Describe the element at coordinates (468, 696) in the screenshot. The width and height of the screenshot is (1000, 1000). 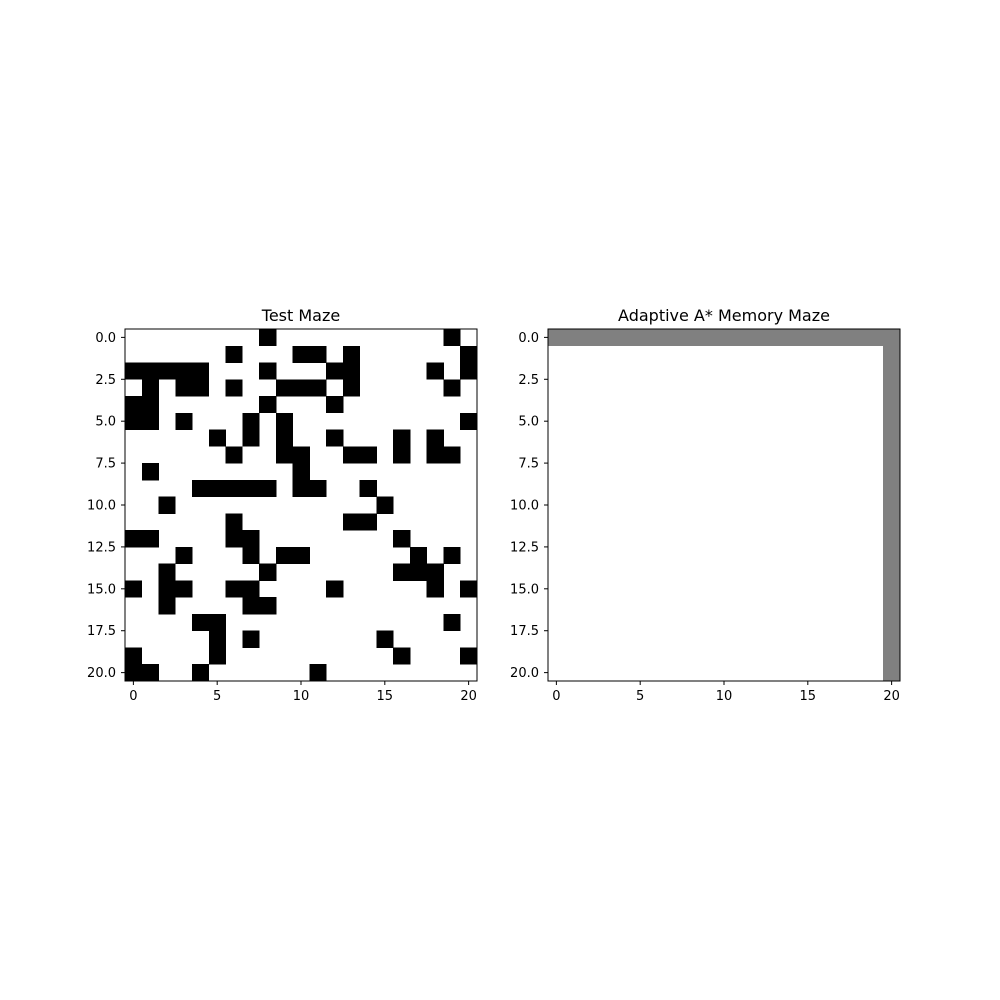
I see `x-tick-label: 20` at that location.